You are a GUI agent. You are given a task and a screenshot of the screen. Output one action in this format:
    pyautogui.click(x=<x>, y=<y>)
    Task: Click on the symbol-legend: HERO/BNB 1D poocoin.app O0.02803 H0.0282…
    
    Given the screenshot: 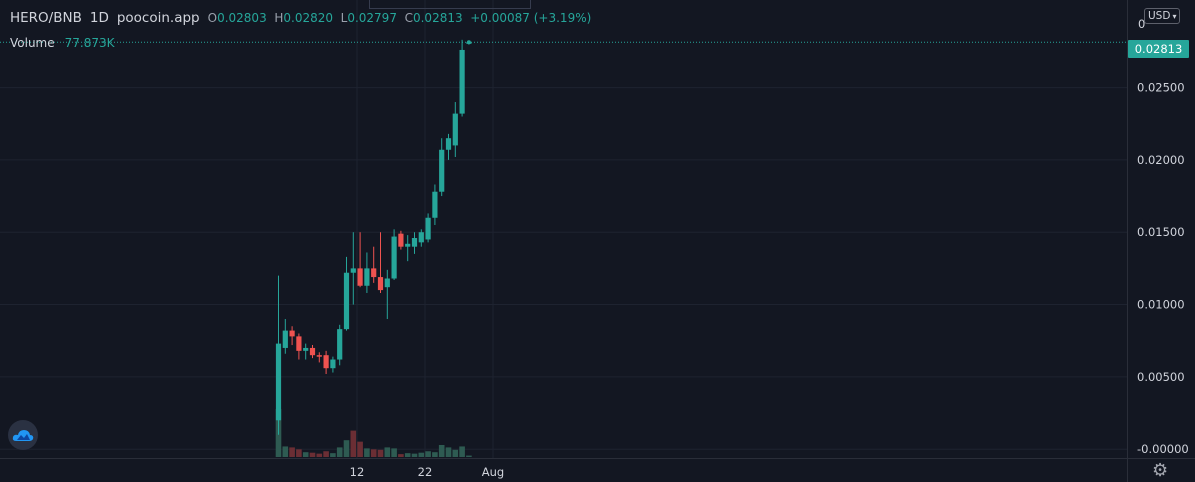 What is the action you would take?
    pyautogui.click(x=300, y=18)
    